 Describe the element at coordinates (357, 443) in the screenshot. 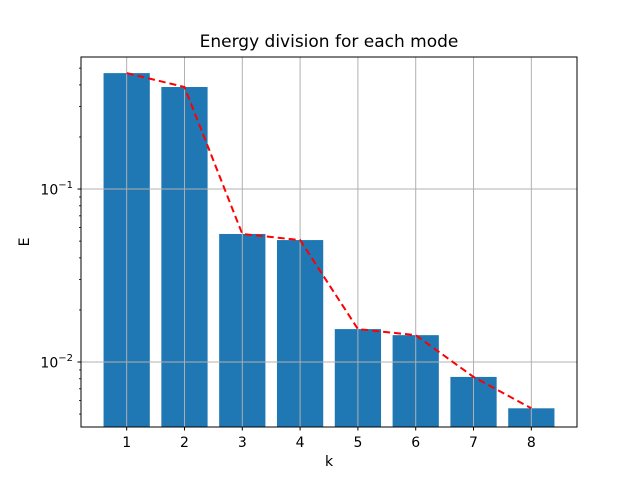

I see `x-tick-label: 5` at that location.